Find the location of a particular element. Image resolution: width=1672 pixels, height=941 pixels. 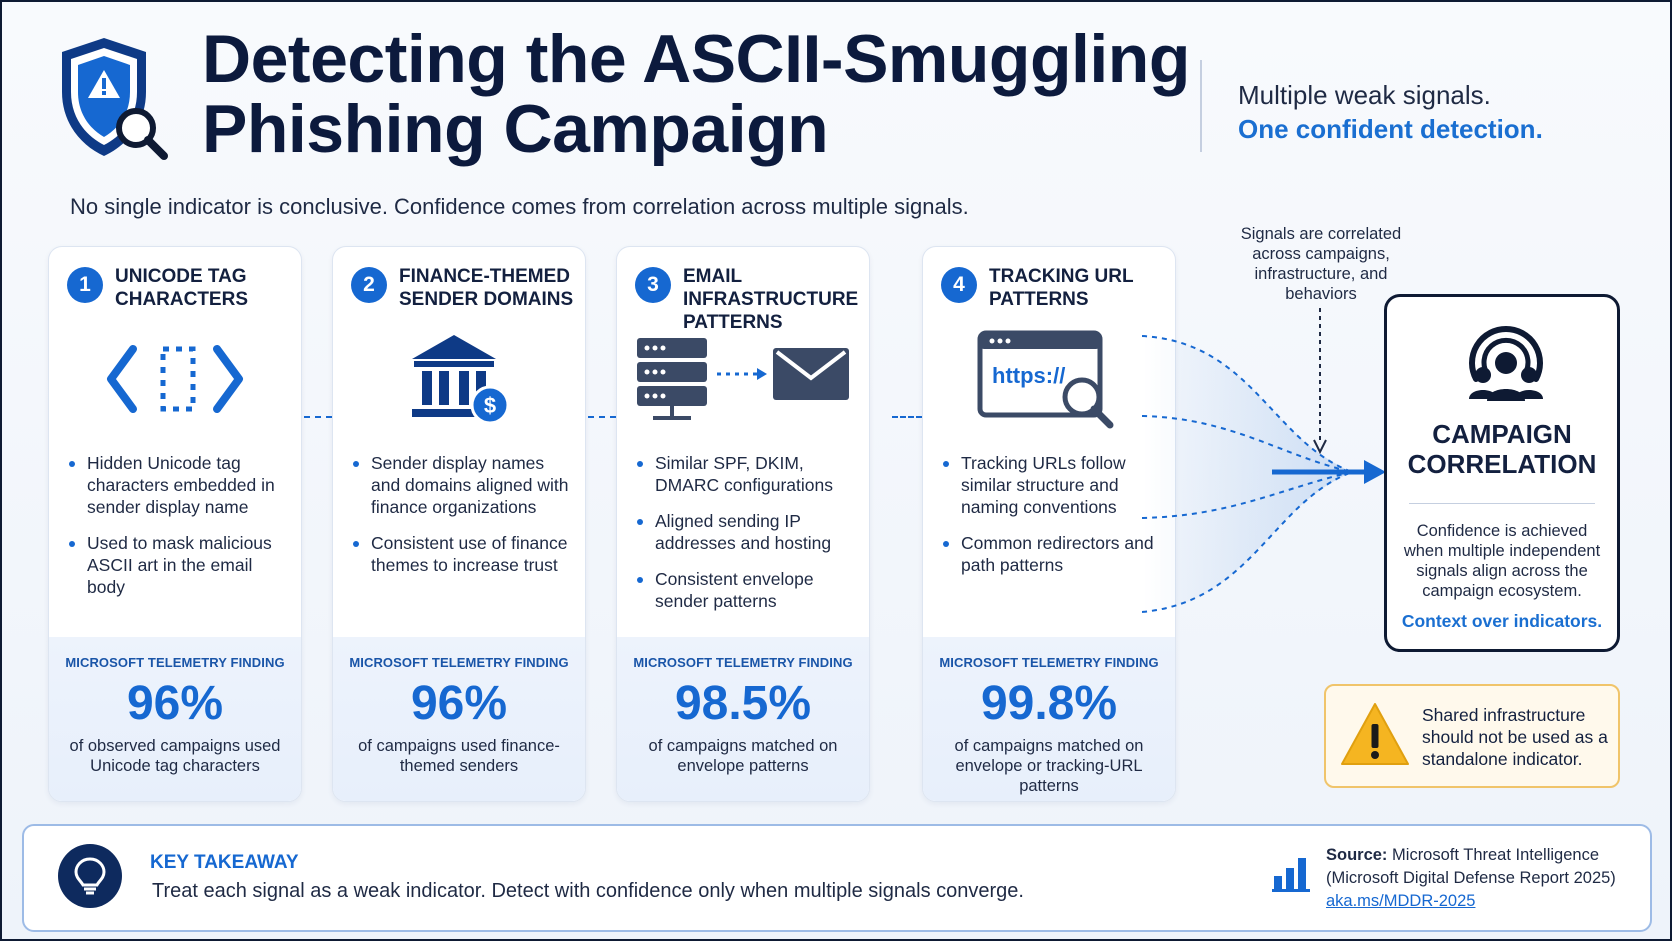

step-number-badge: 4 is located at coordinates (959, 285).